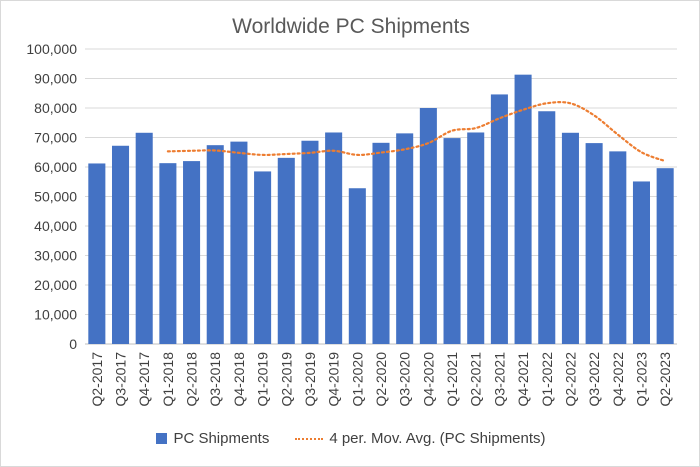 The width and height of the screenshot is (700, 467). Describe the element at coordinates (55, 285) in the screenshot. I see `y-tick-label: 20,000` at that location.